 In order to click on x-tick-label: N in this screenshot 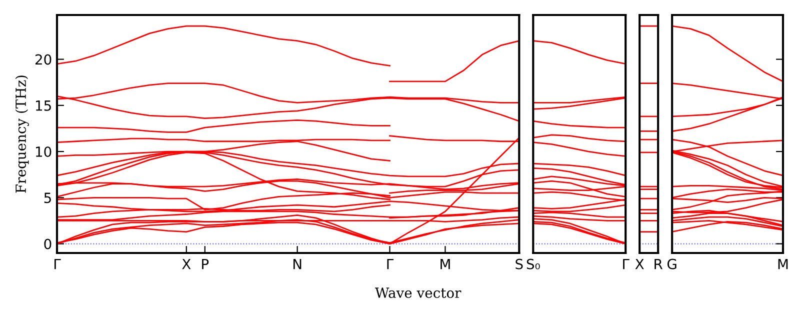, I will do `click(297, 264)`.